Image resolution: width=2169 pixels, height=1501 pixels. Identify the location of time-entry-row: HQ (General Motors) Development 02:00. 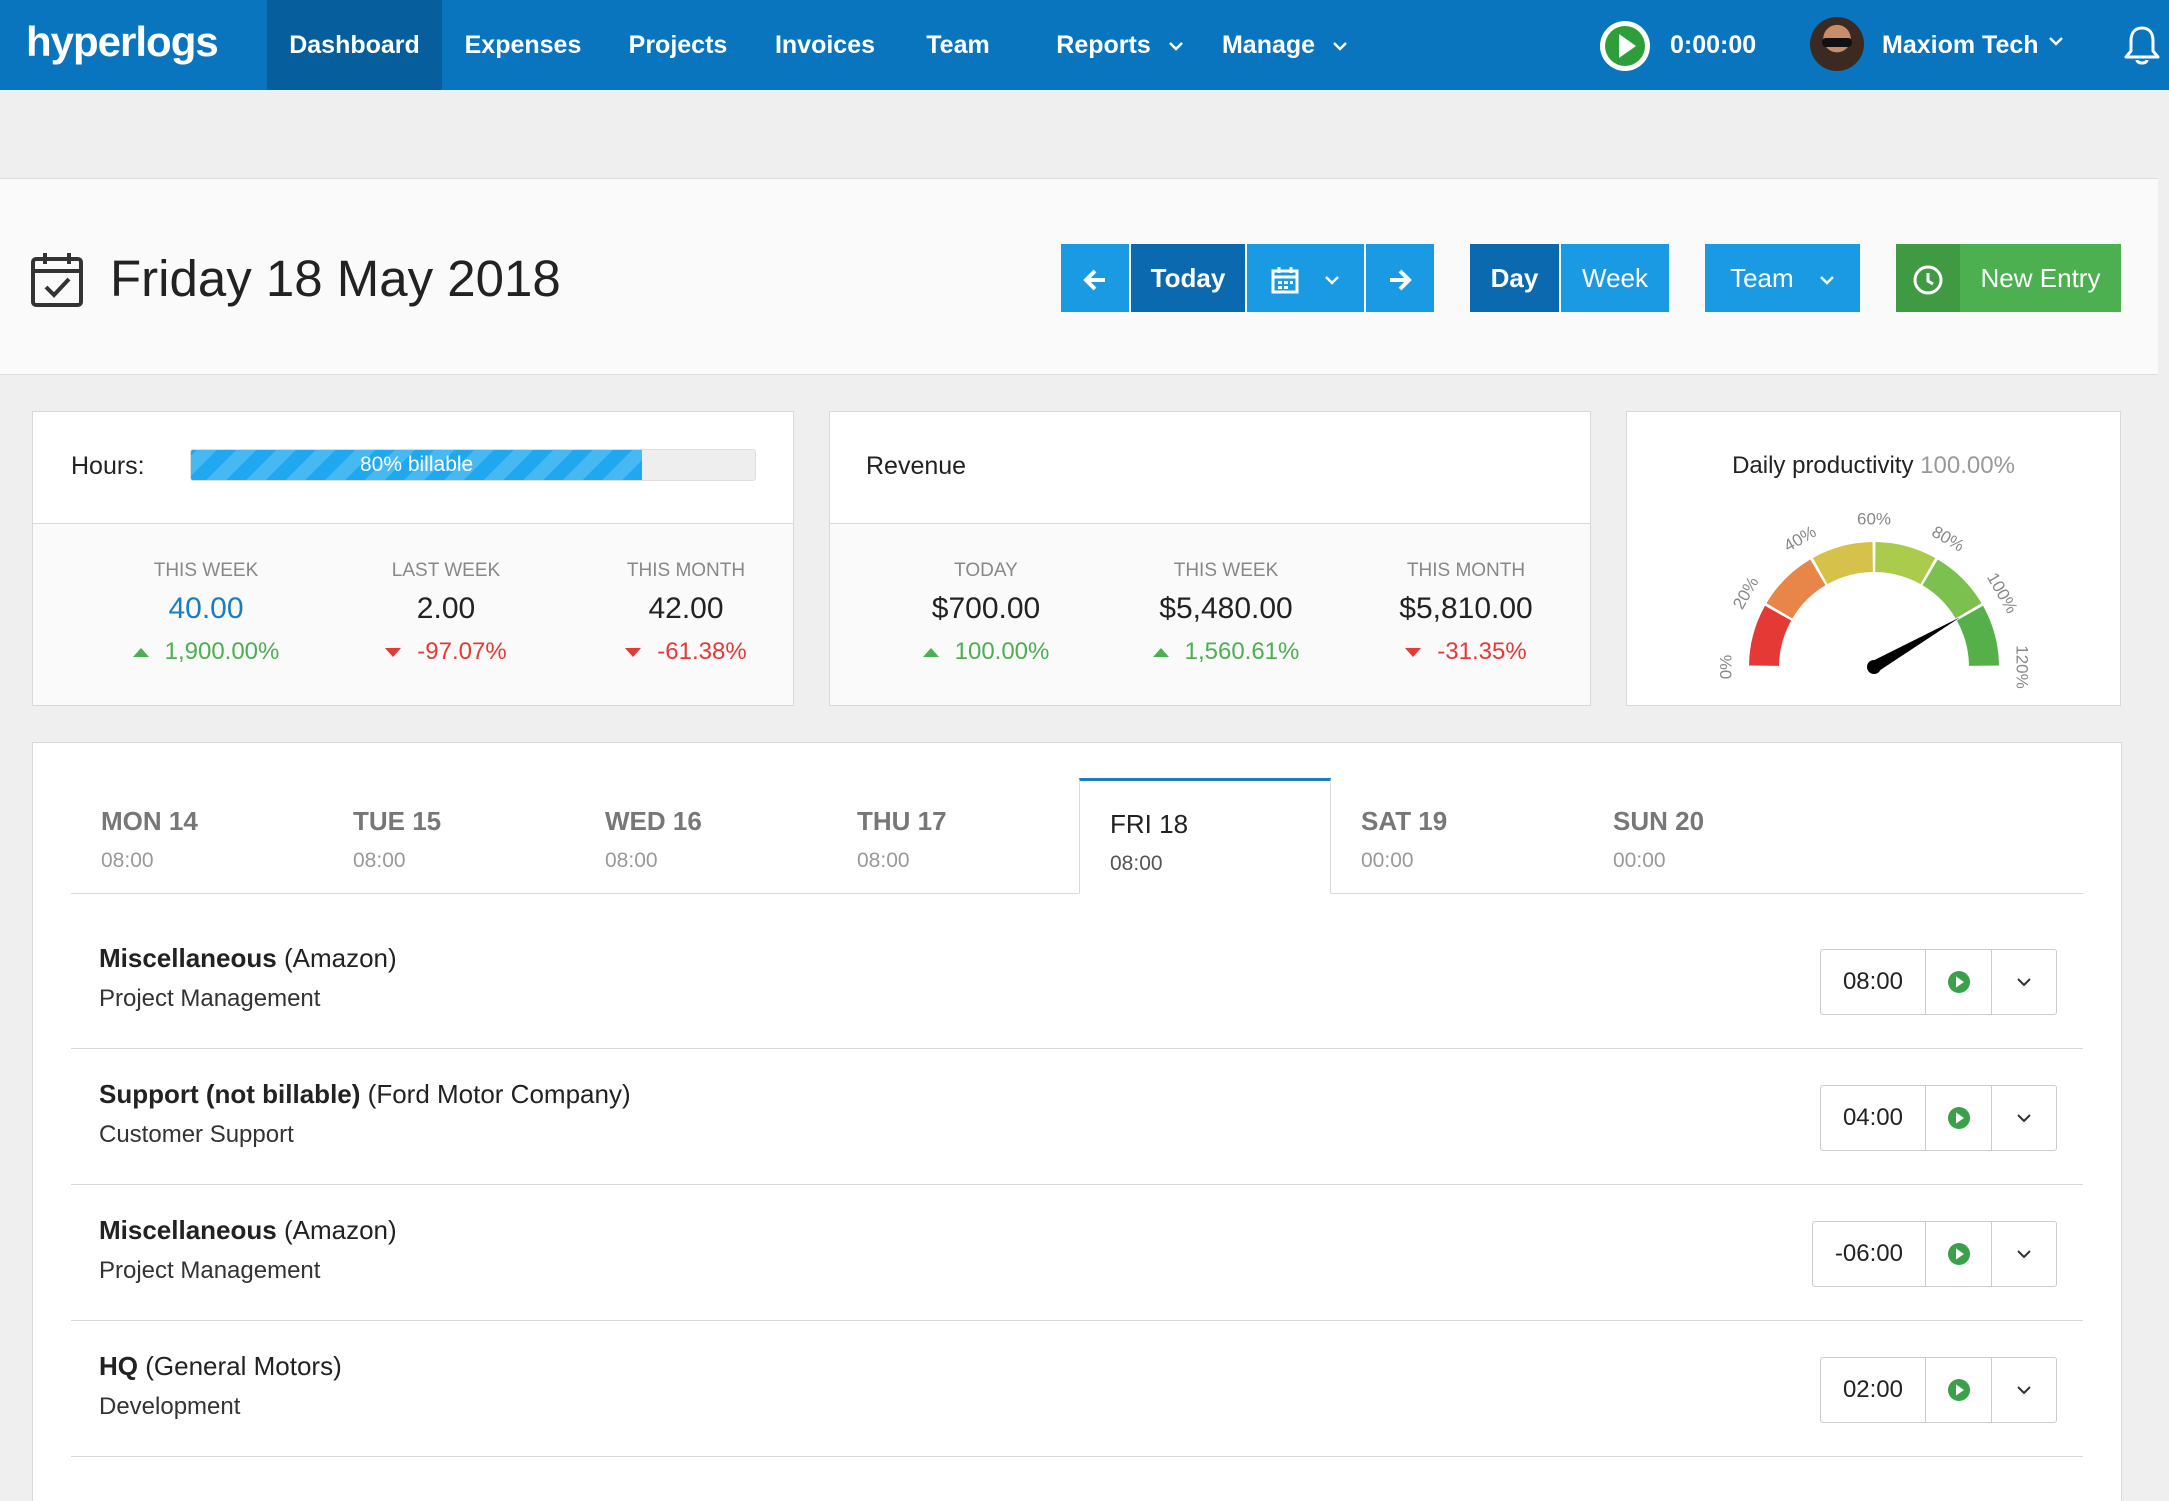
(1077, 1389).